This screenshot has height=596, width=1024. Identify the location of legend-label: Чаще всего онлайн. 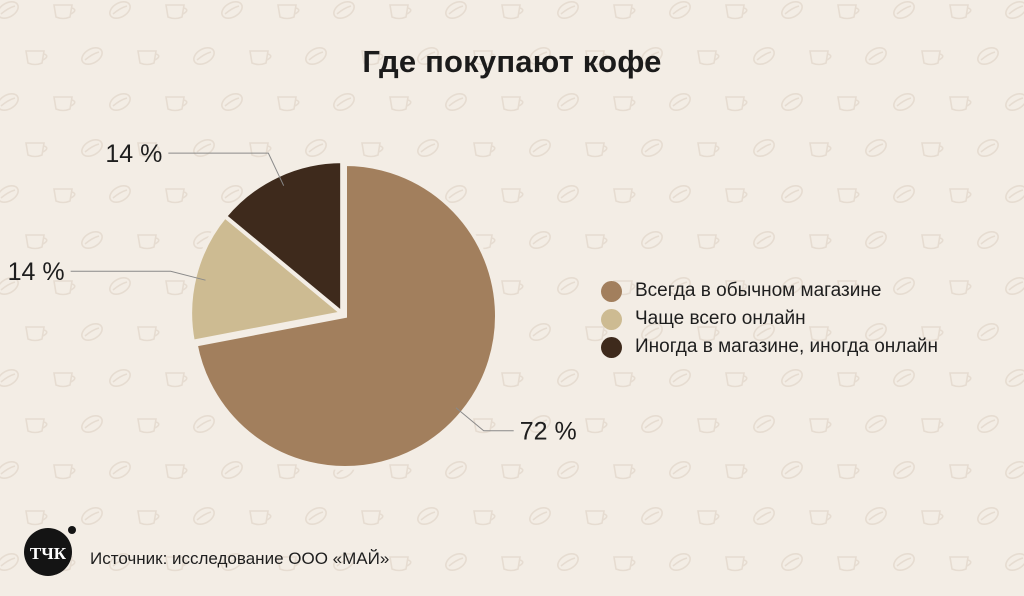
(720, 318).